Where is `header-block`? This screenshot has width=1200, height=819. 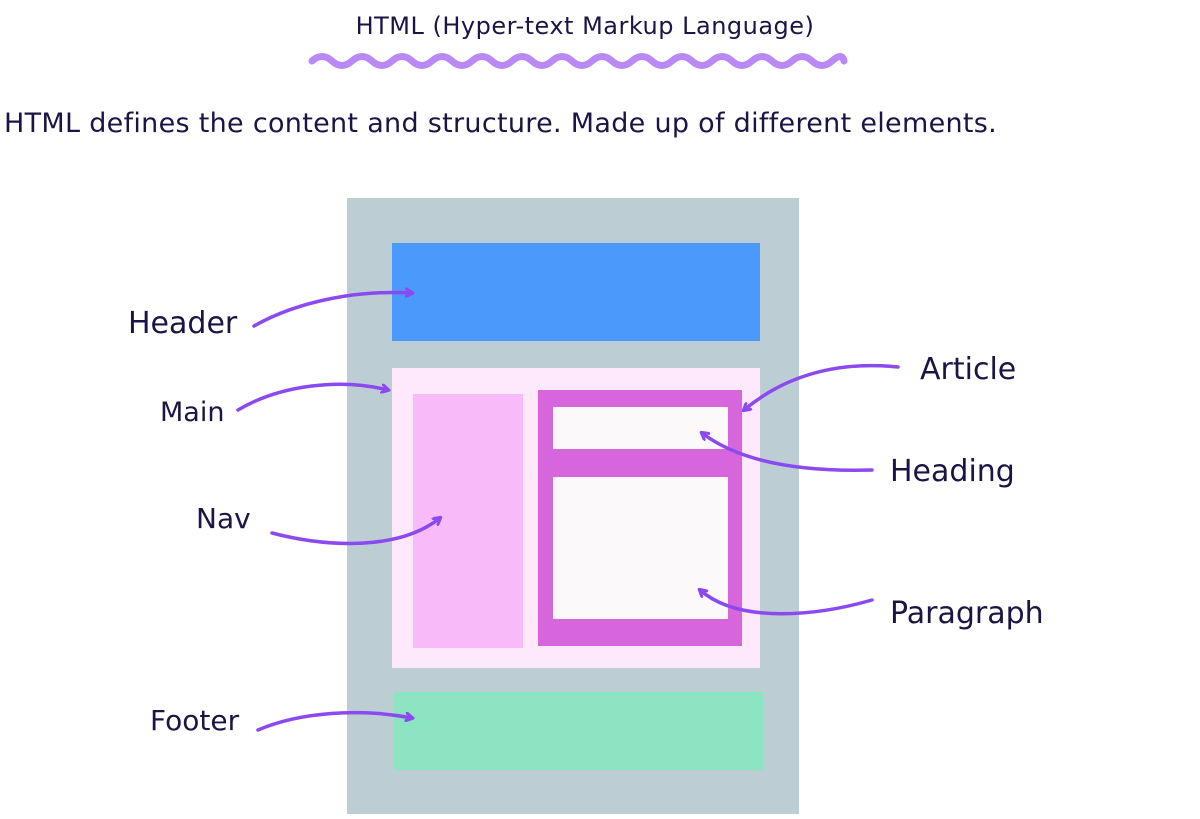 header-block is located at coordinates (576, 292).